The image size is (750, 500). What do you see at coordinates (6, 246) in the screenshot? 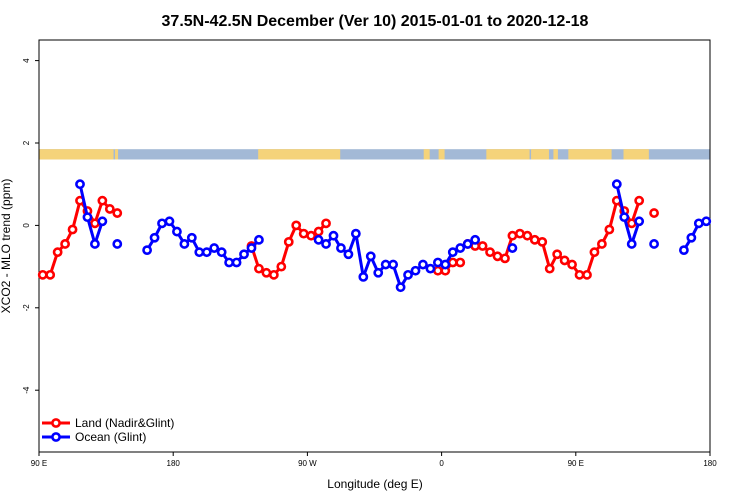
I see `y-axis-label: XCO2 - MLO trend (ppm)` at bounding box center [6, 246].